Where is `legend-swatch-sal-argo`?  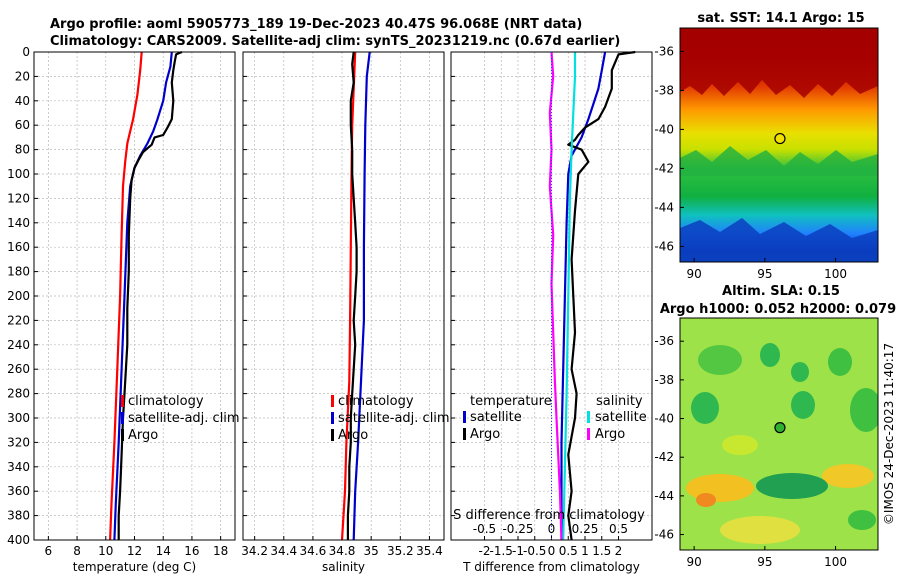 legend-swatch-sal-argo is located at coordinates (588, 434).